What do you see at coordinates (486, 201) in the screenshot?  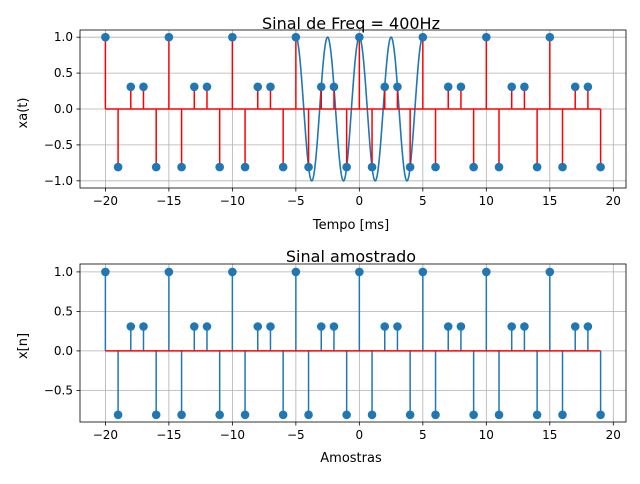 I see `x-tick-label: 10` at bounding box center [486, 201].